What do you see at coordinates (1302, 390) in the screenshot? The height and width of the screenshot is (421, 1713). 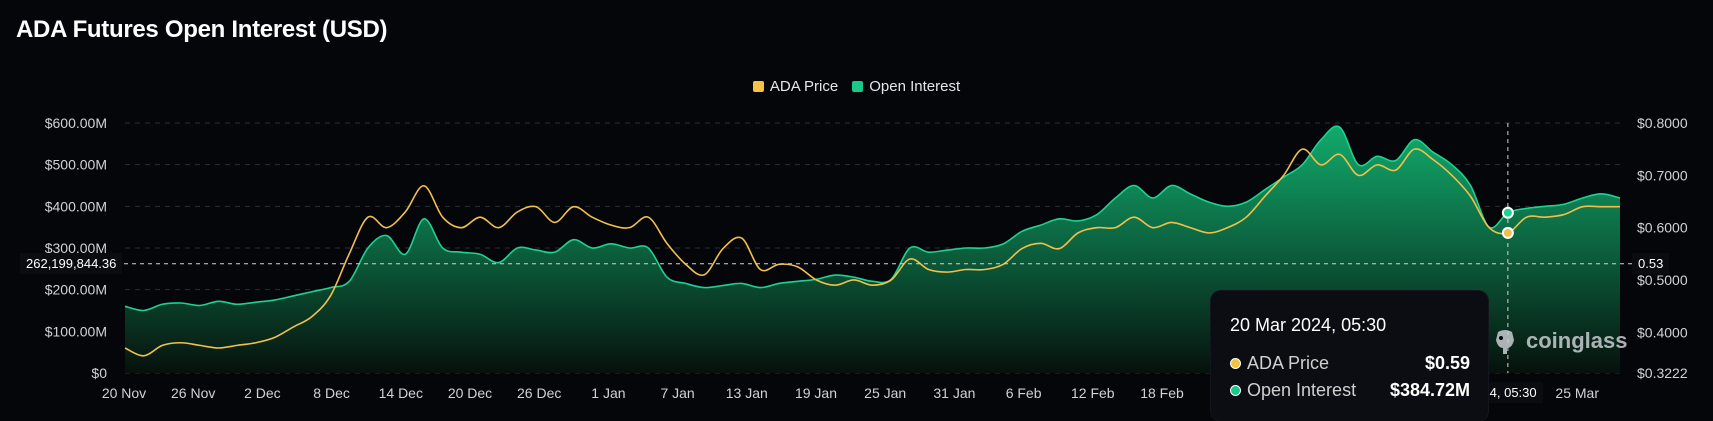 I see `tooltip-label-open-interest: Open Interest` at bounding box center [1302, 390].